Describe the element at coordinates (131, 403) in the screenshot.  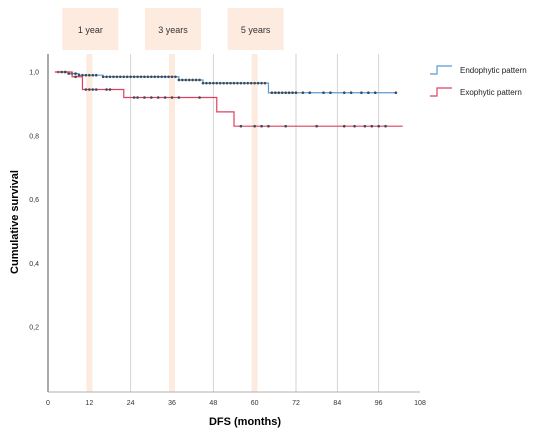
I see `x-tick-label: 24` at that location.